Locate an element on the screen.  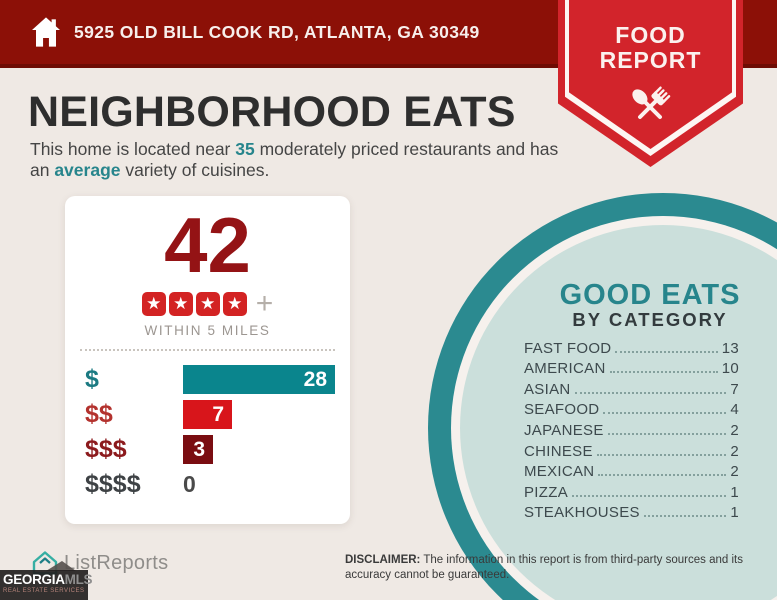
subtitle-text: moderately priced restaurants and has an is located at coordinates (294, 159).